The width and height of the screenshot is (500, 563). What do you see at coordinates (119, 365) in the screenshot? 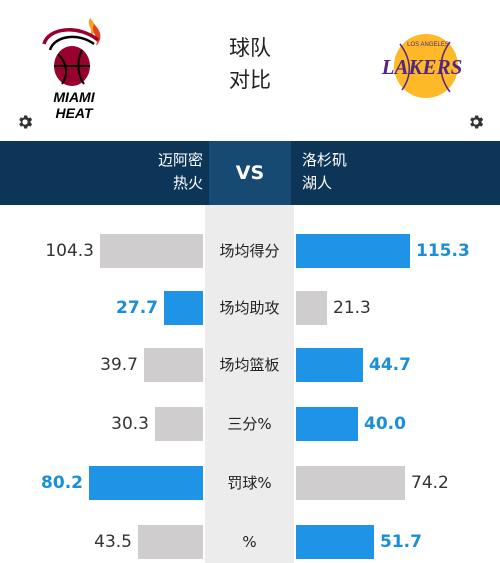
I see `left-stat-value: 39.7` at bounding box center [119, 365].